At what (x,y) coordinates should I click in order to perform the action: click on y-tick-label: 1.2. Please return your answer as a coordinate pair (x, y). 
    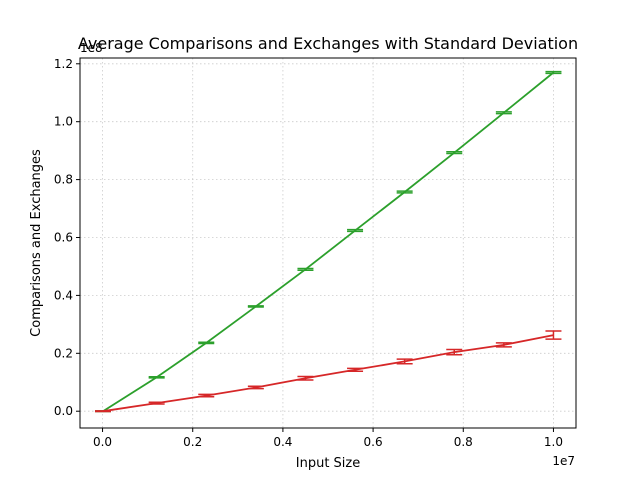
    Looking at the image, I should click on (63, 64).